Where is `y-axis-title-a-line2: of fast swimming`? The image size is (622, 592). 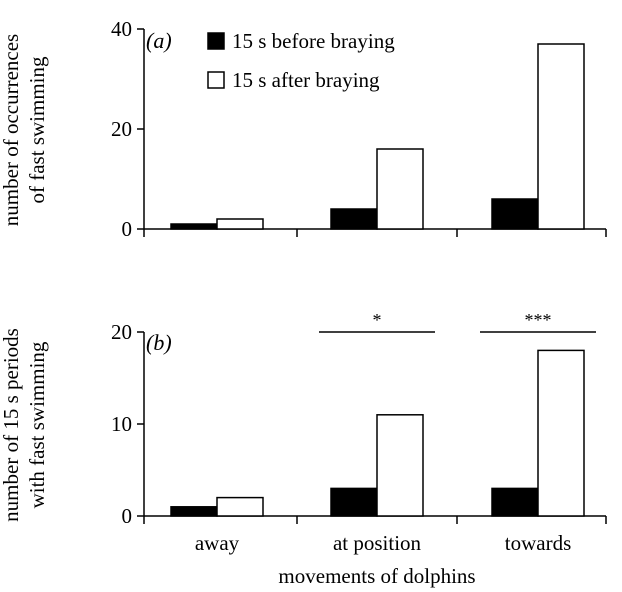 y-axis-title-a-line2: of fast swimming is located at coordinates (37, 129).